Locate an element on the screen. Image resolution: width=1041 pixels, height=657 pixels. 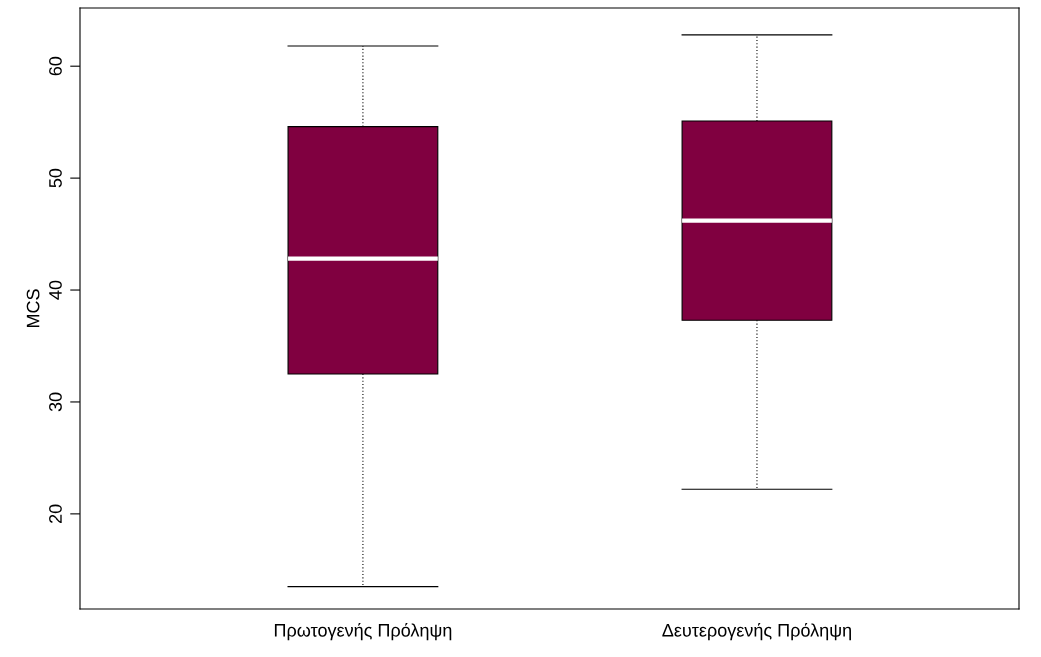
y-tick-label: 60 is located at coordinates (55, 66).